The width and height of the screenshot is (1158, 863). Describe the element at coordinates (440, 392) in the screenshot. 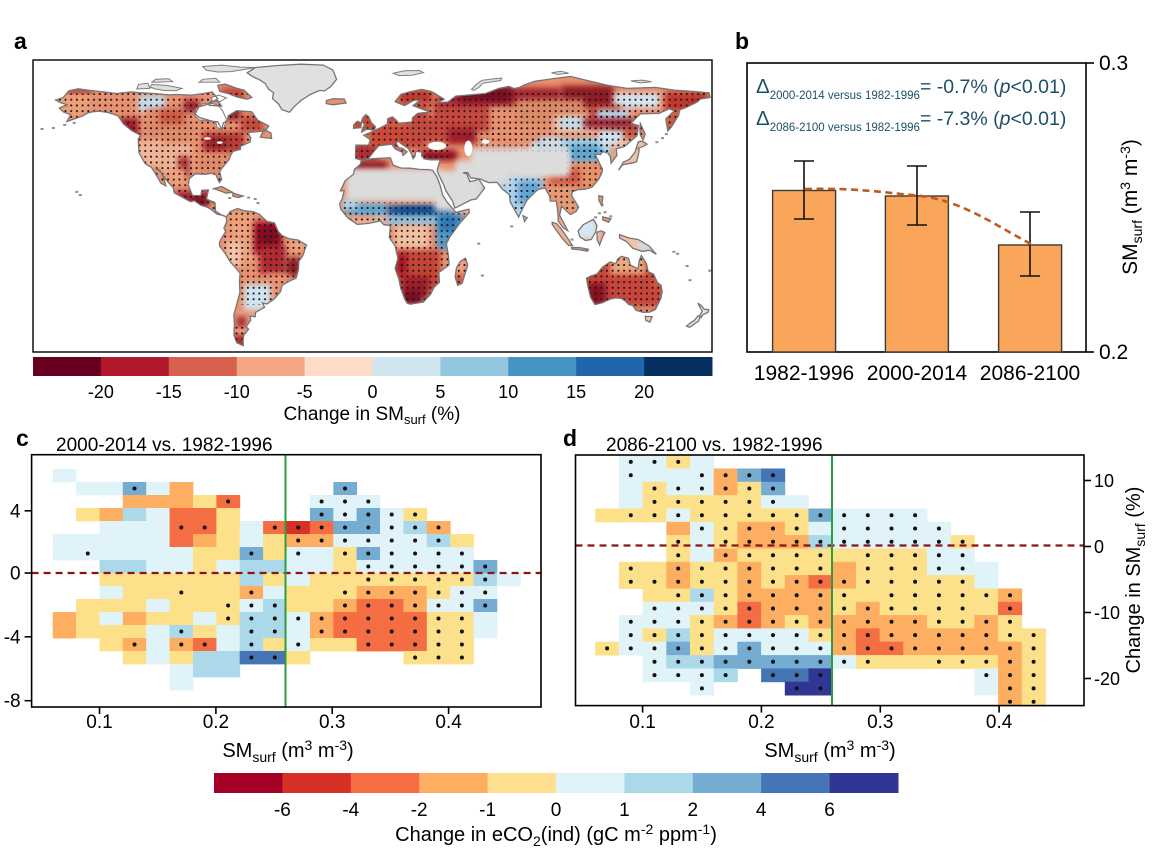

I see `svg-text: 5` at that location.